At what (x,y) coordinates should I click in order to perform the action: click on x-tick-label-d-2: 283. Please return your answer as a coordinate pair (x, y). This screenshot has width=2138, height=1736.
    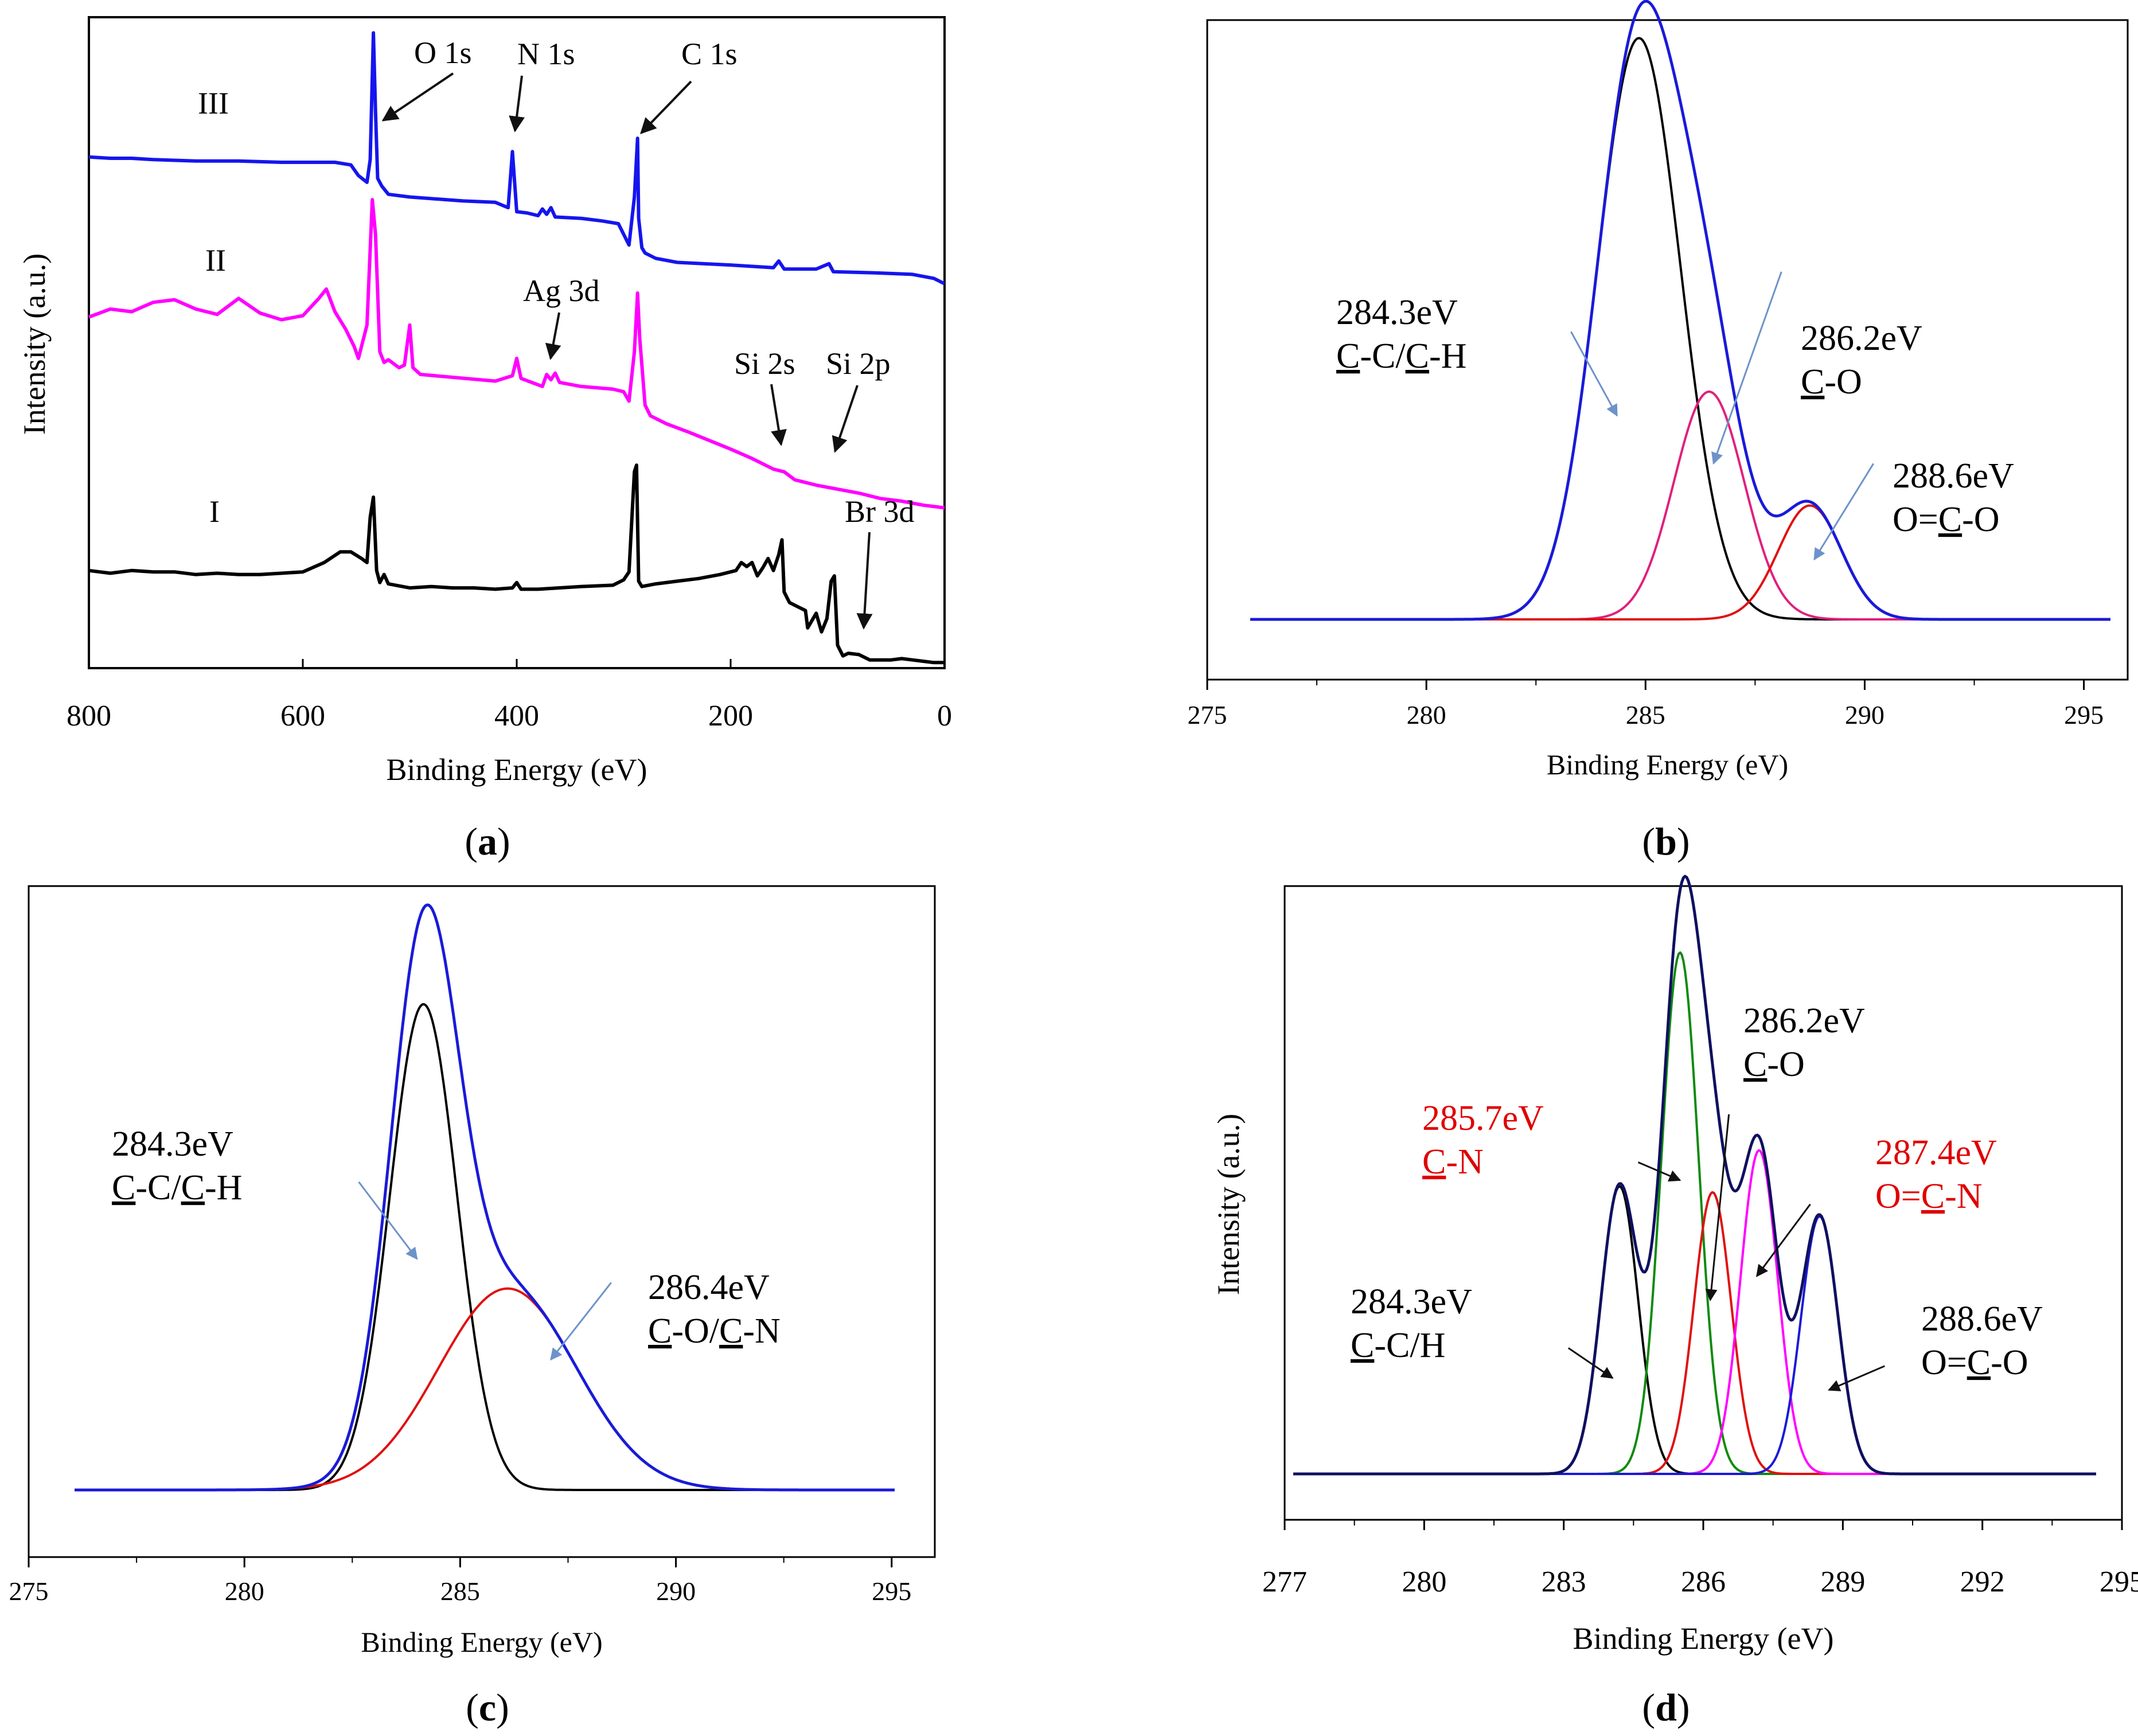
    Looking at the image, I should click on (1564, 1582).